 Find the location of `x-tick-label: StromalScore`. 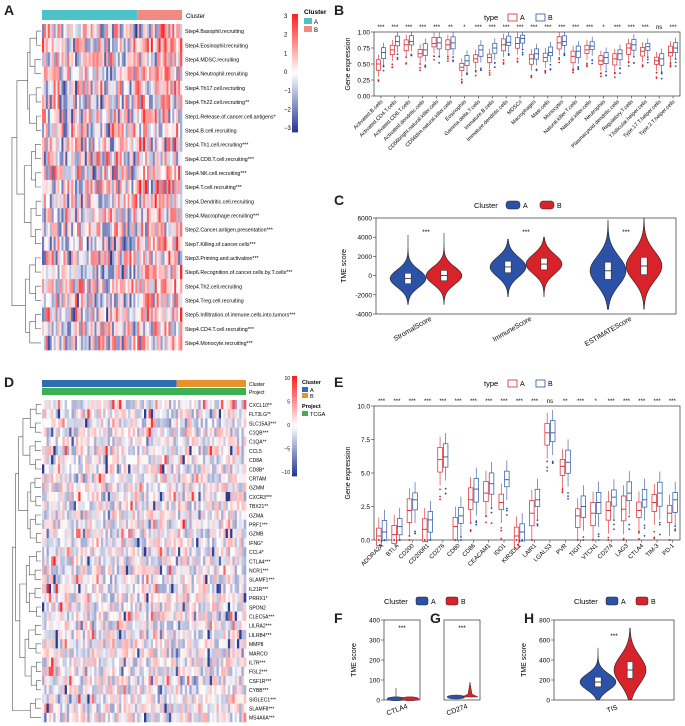

x-tick-label: StromalScore is located at coordinates (413, 329).